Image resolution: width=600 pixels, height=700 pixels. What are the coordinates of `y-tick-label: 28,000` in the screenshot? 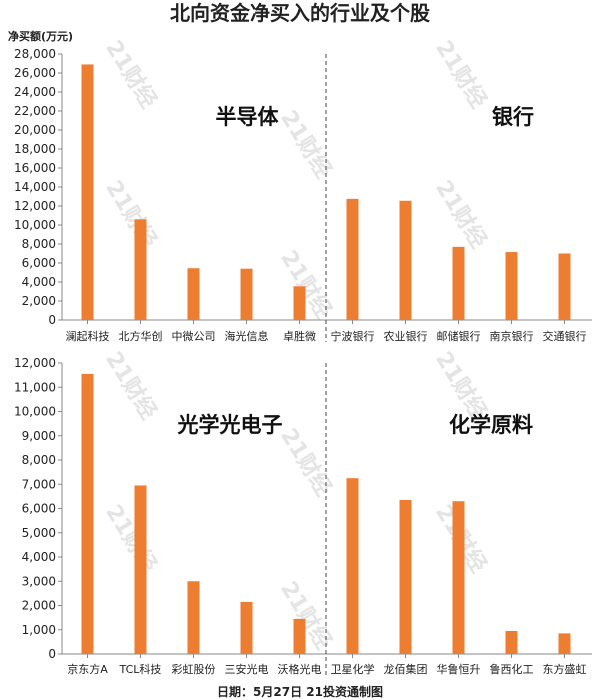 It's located at (35, 54).